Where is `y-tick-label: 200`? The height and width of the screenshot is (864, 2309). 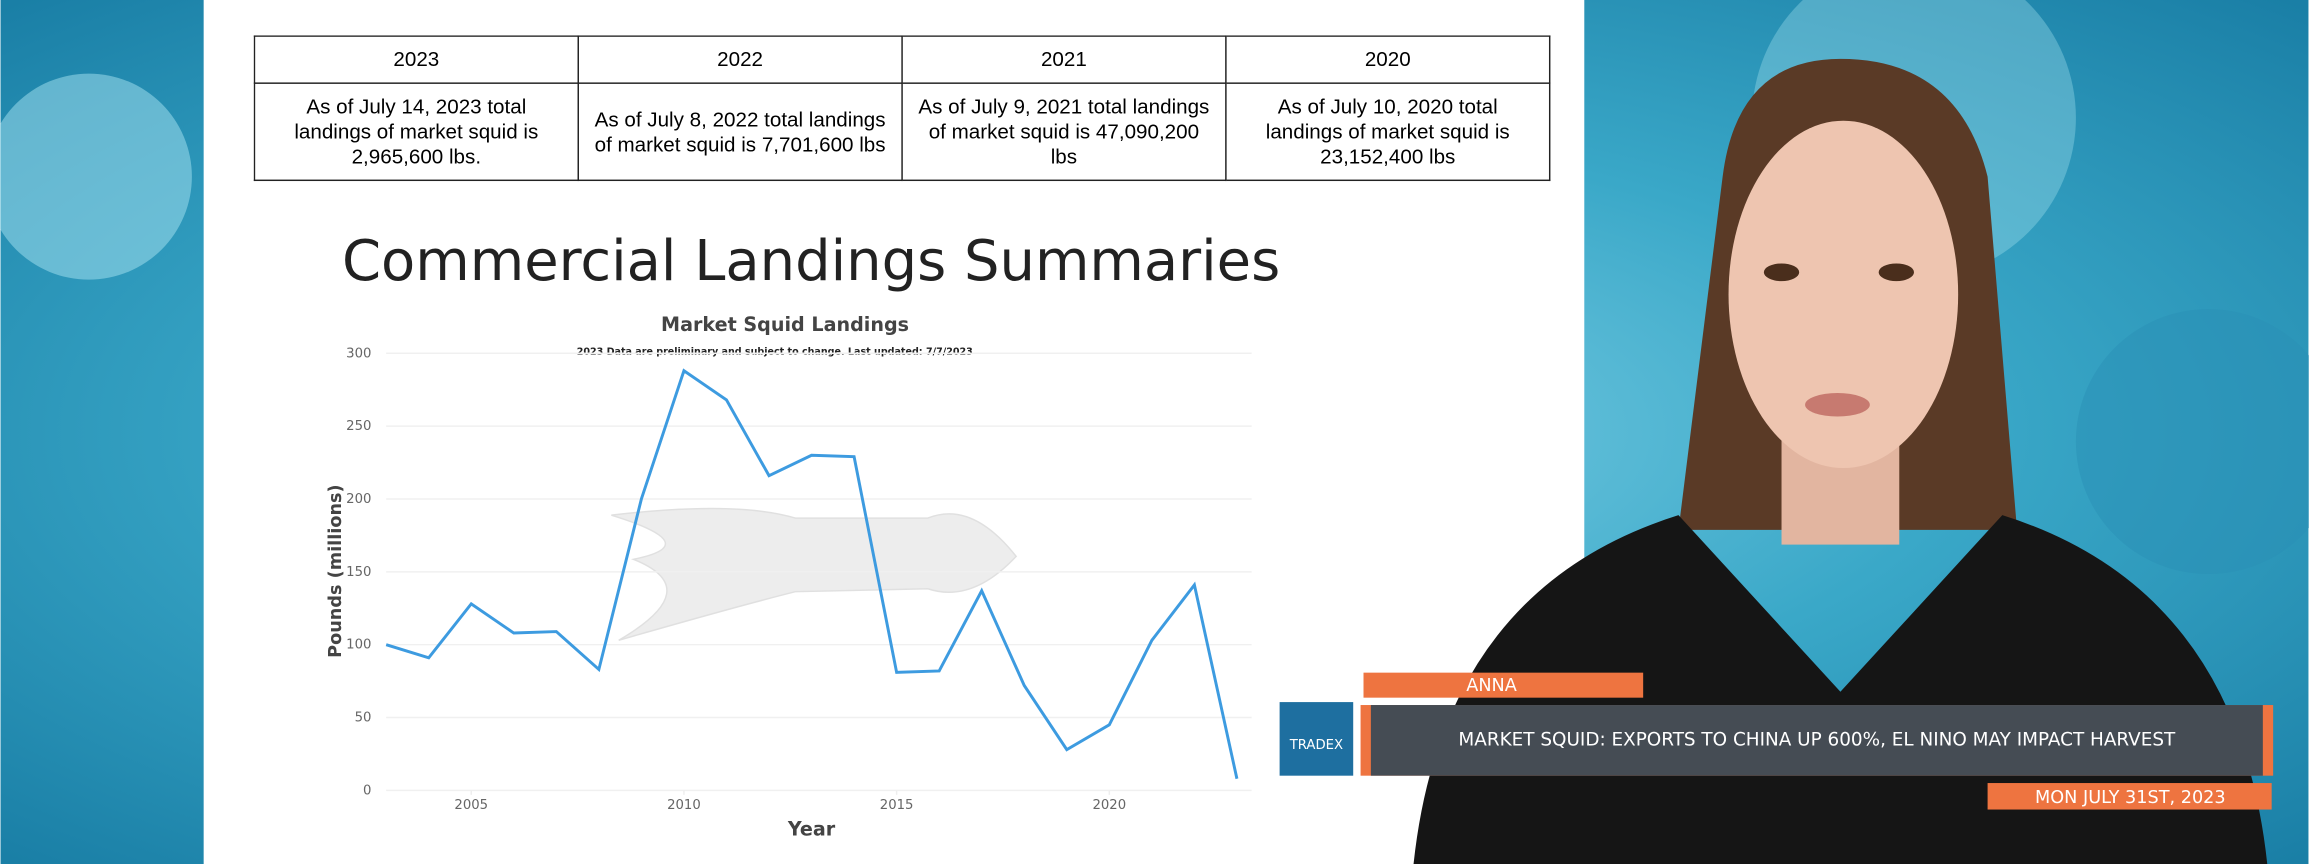
y-tick-label: 200 is located at coordinates (358, 499).